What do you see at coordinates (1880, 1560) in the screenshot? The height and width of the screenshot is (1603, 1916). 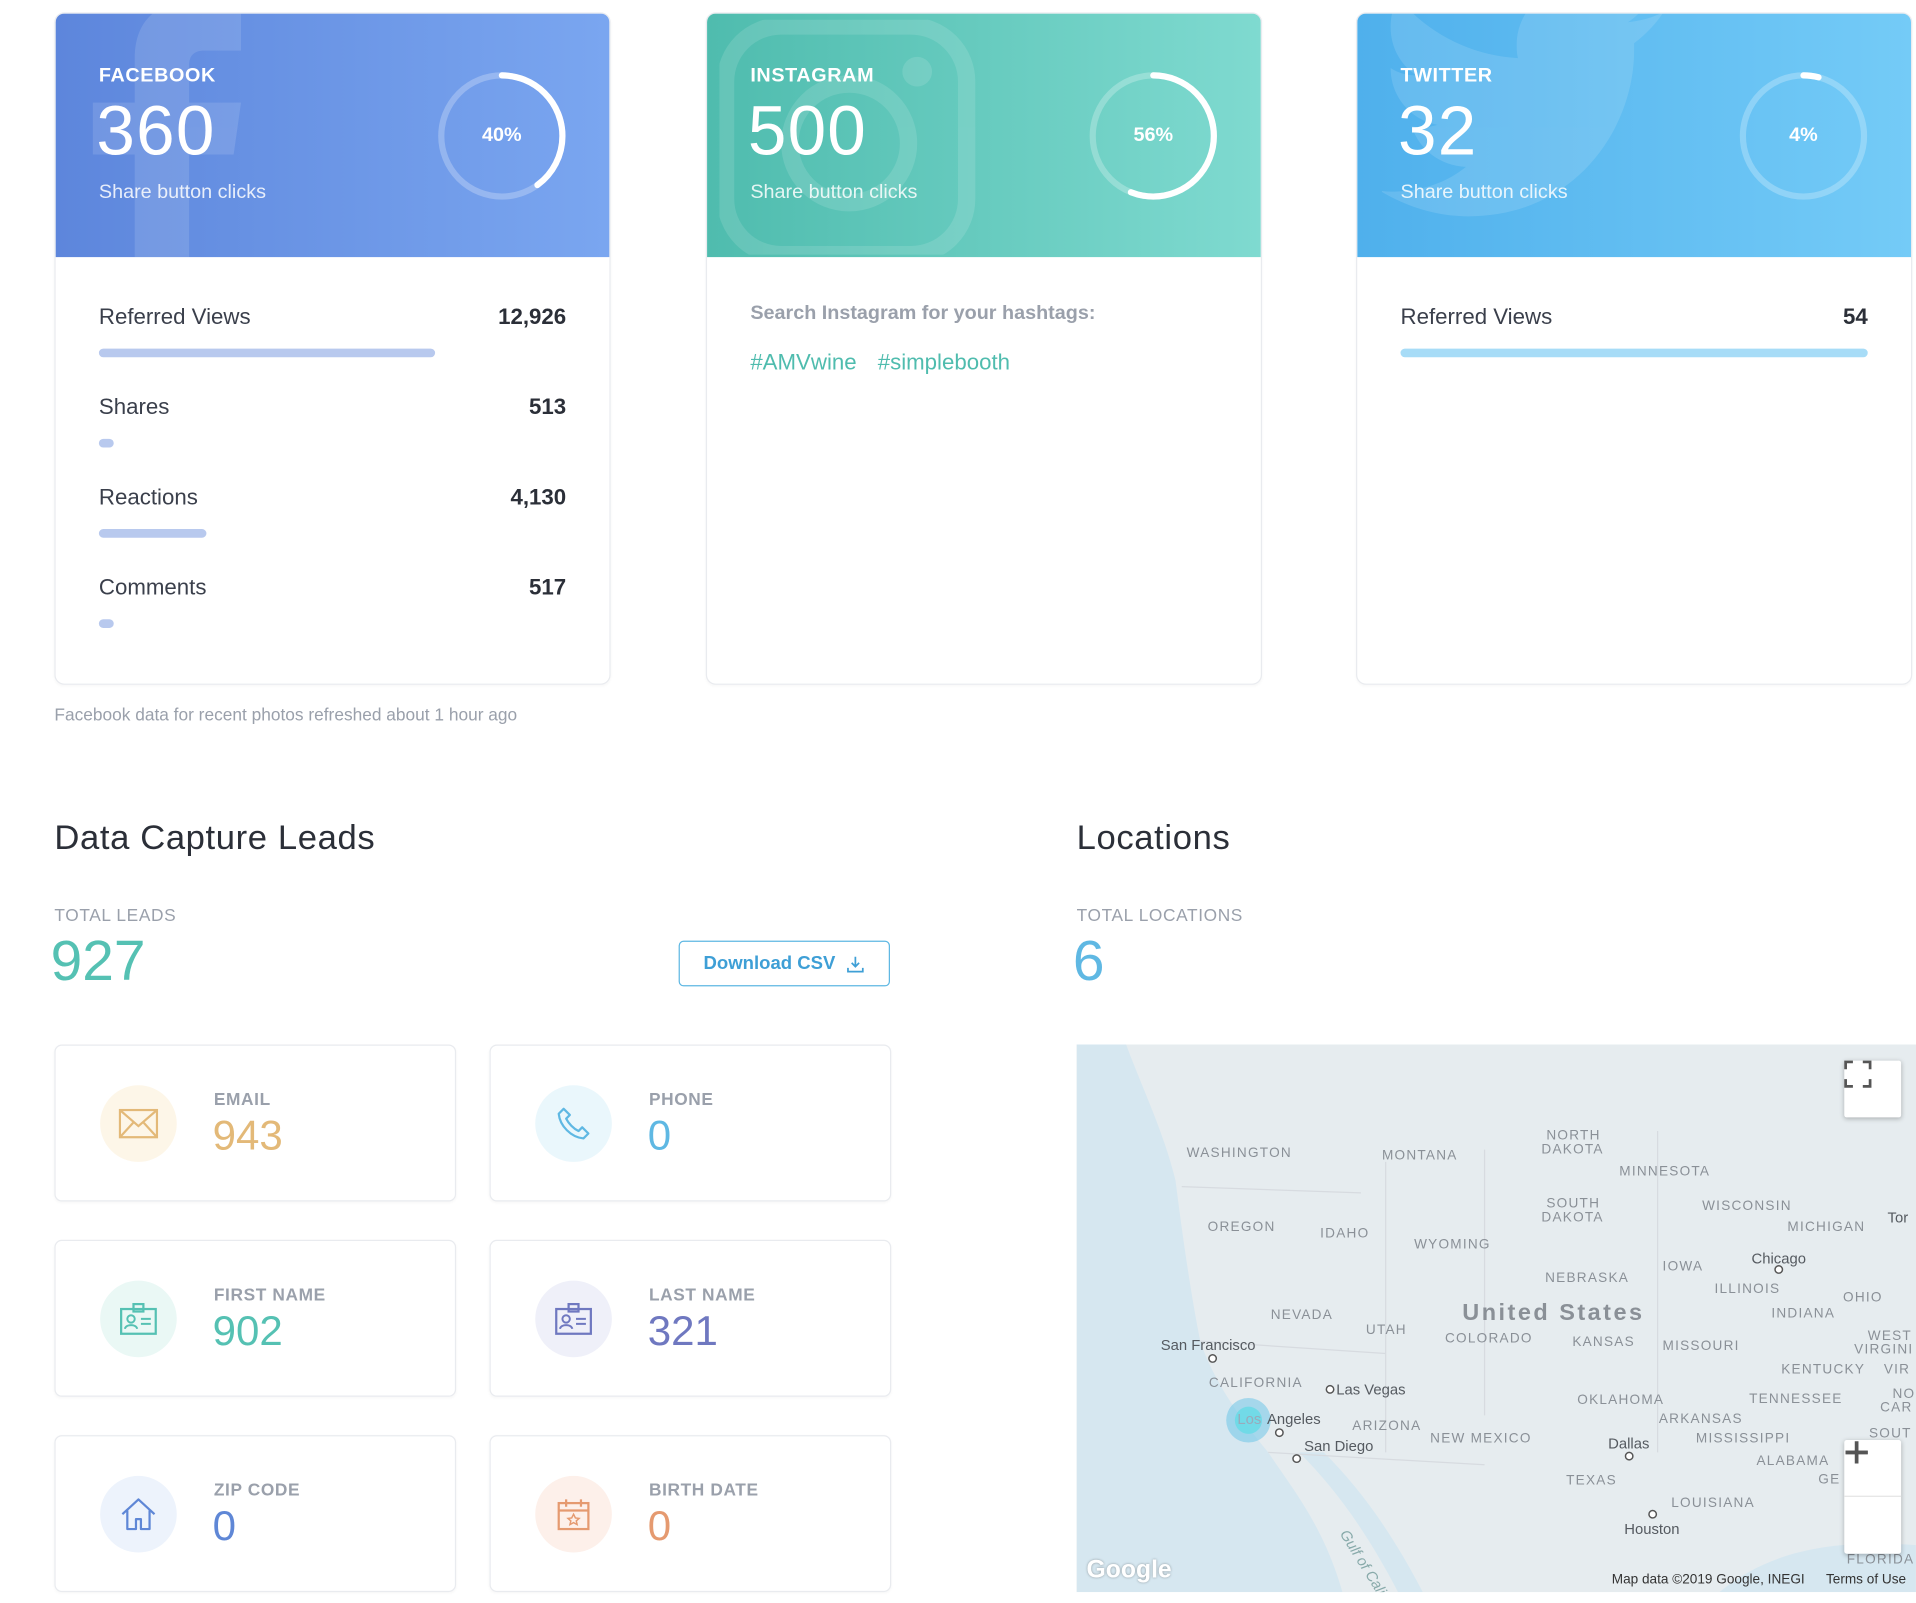 I see `state-label: FLORIDA` at bounding box center [1880, 1560].